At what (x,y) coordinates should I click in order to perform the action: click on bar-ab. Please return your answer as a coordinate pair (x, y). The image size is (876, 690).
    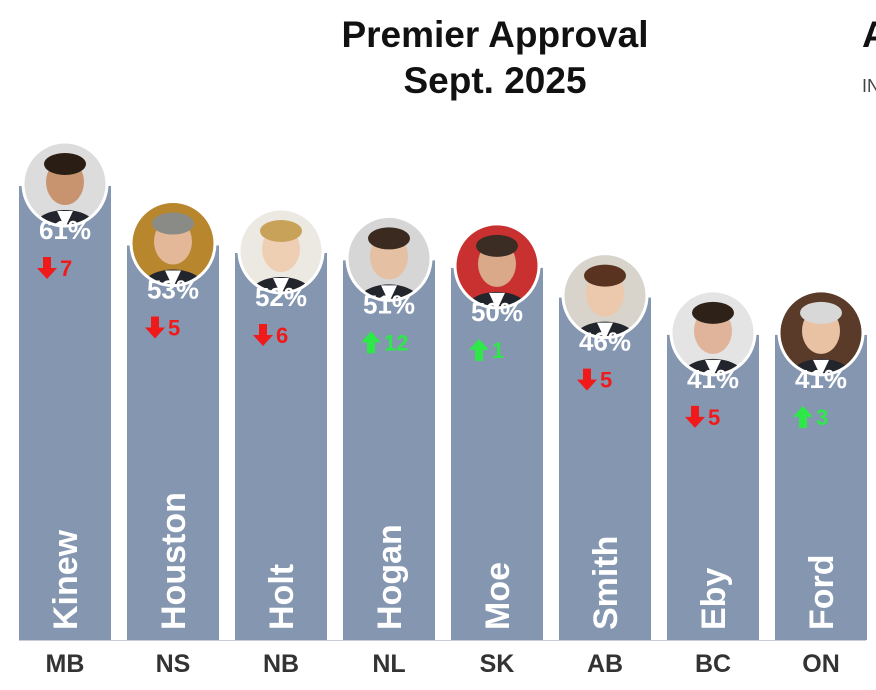
    Looking at the image, I should click on (605, 468).